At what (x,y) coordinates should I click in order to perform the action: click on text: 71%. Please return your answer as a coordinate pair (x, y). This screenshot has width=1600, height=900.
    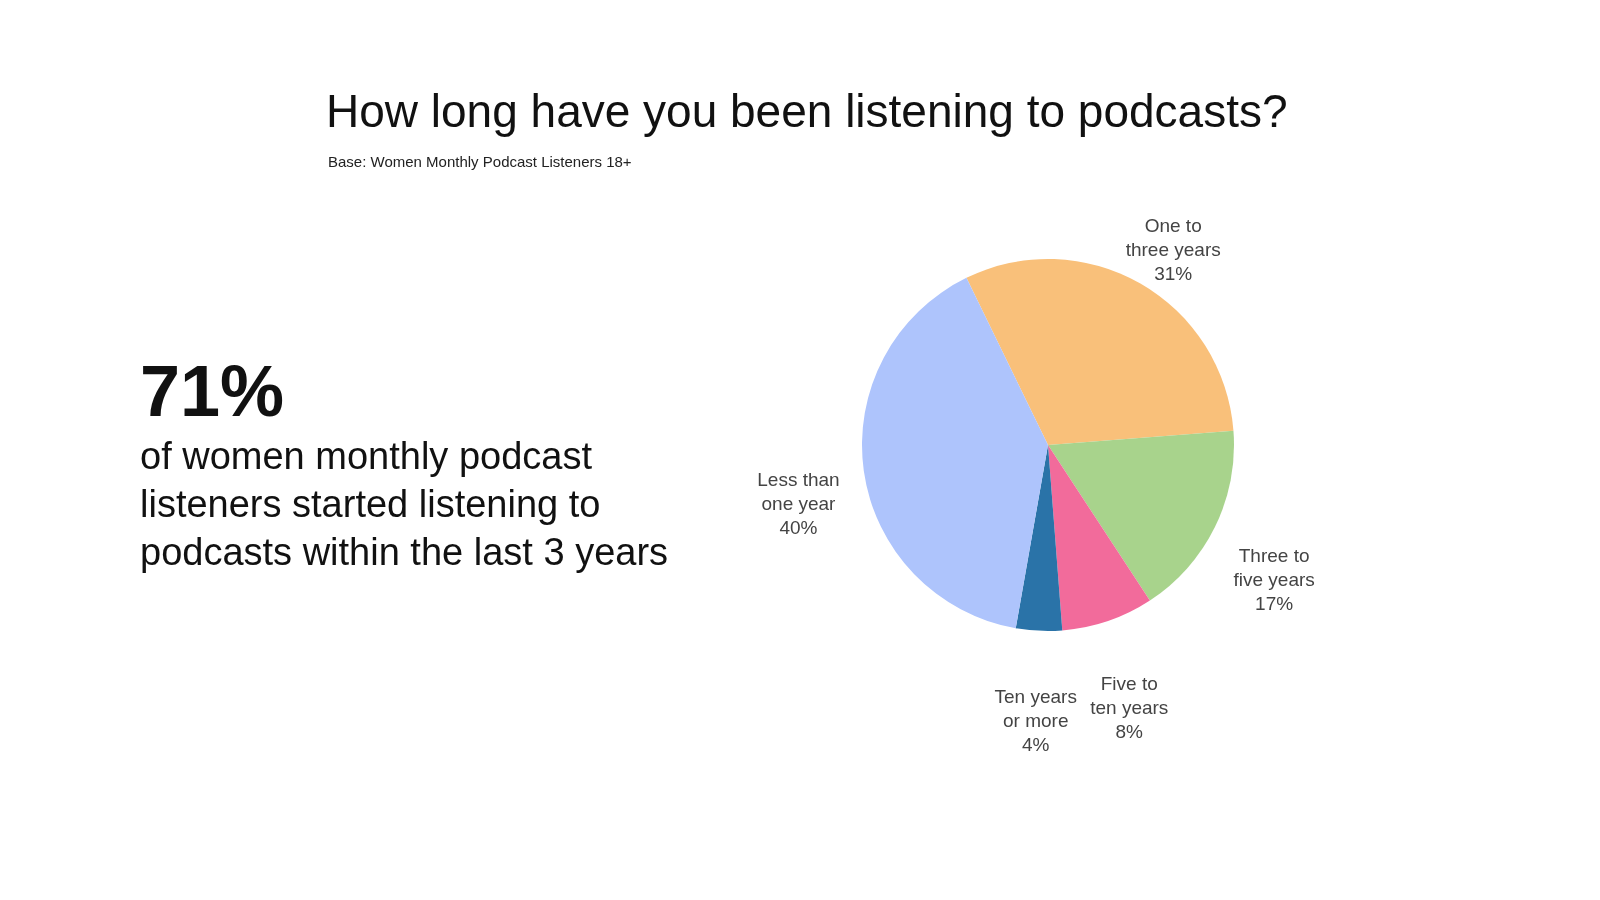
    Looking at the image, I should click on (212, 391).